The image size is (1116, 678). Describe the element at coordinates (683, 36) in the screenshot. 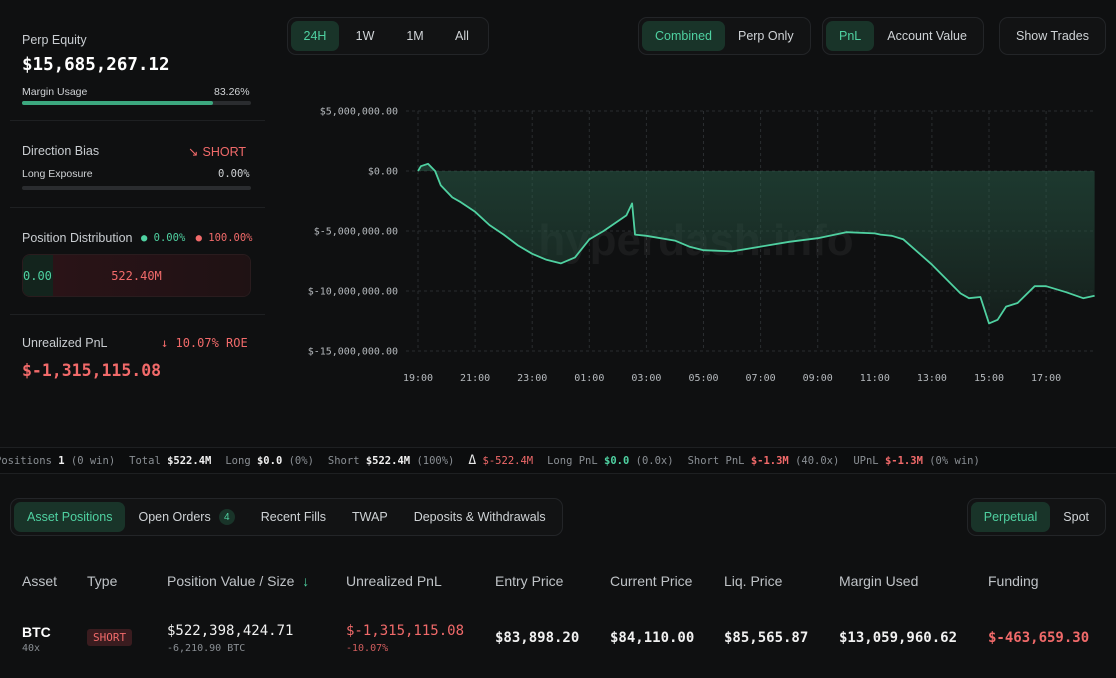

I see `tab-combined: Combined` at that location.